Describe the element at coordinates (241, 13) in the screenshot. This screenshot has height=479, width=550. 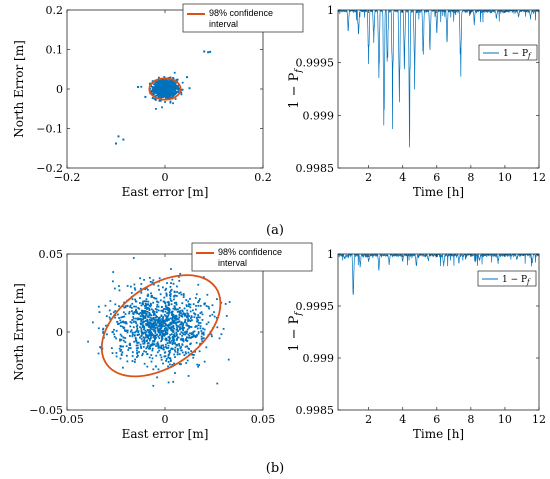
I see `legend-label: 98% confidence` at that location.